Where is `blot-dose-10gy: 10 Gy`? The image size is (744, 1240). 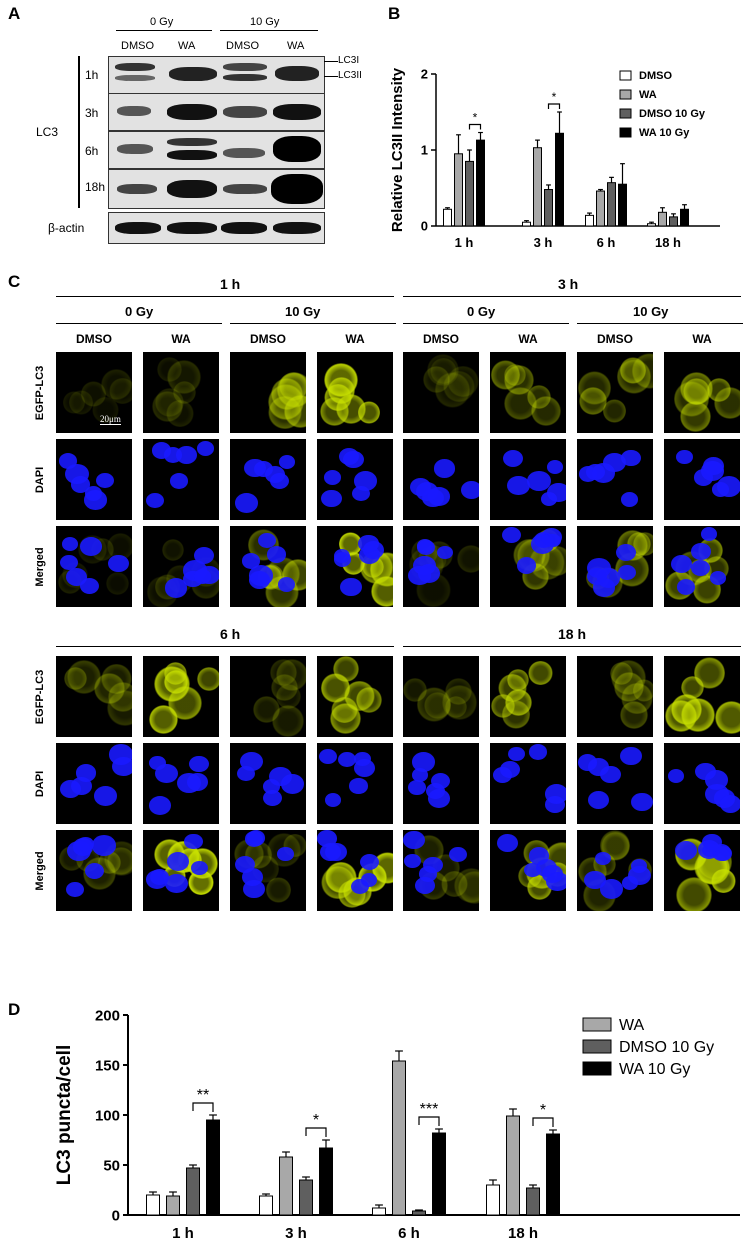
blot-dose-10gy: 10 Gy is located at coordinates (265, 22).